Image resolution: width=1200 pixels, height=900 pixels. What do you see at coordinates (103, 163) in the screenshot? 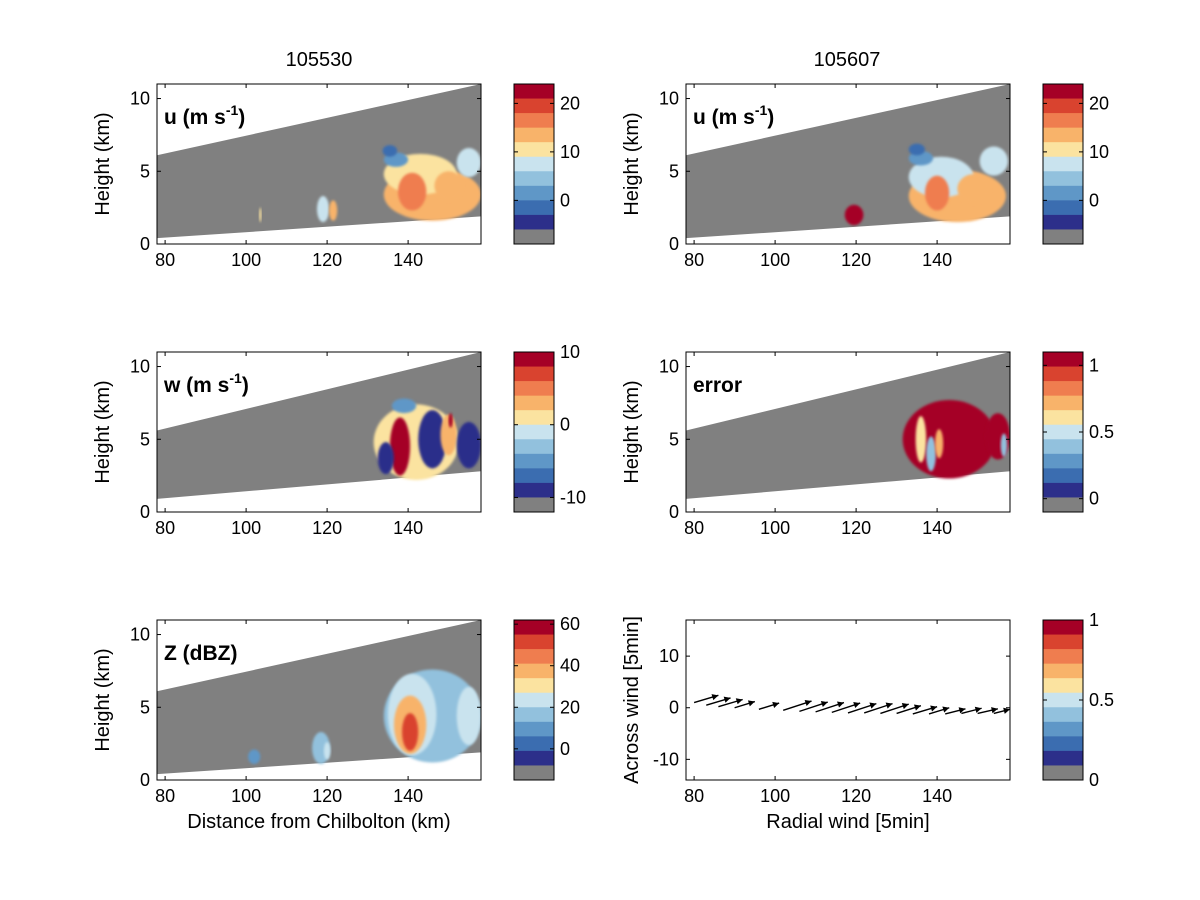
I see `y-axis-label: Height (km)` at bounding box center [103, 163].